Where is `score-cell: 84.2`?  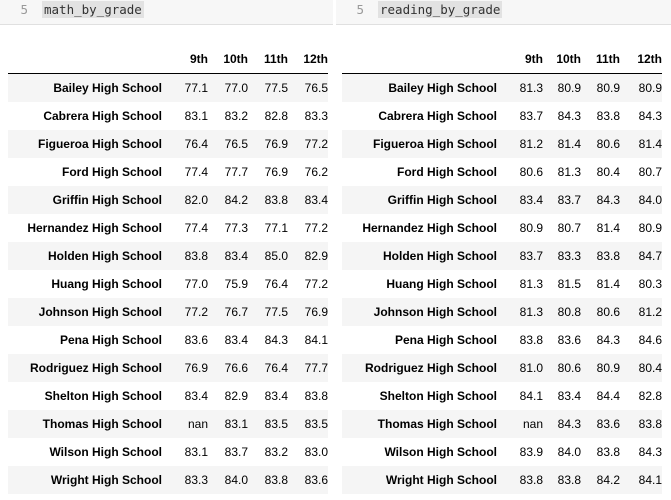
score-cell: 84.2 is located at coordinates (236, 200).